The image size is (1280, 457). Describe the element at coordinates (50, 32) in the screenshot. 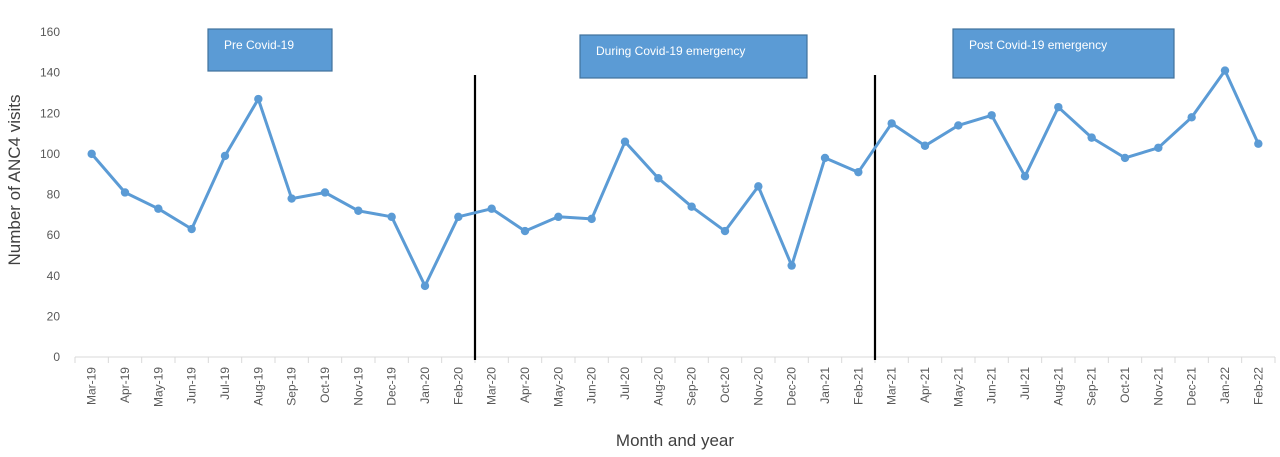

I see `y-tick-label: 160` at that location.